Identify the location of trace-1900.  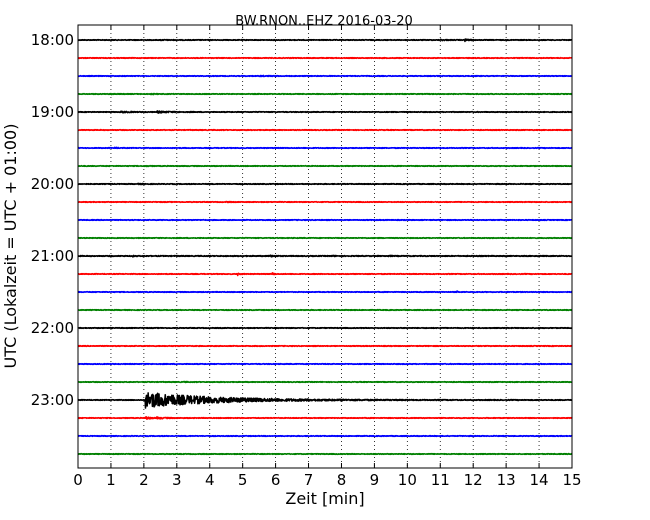
(325, 112).